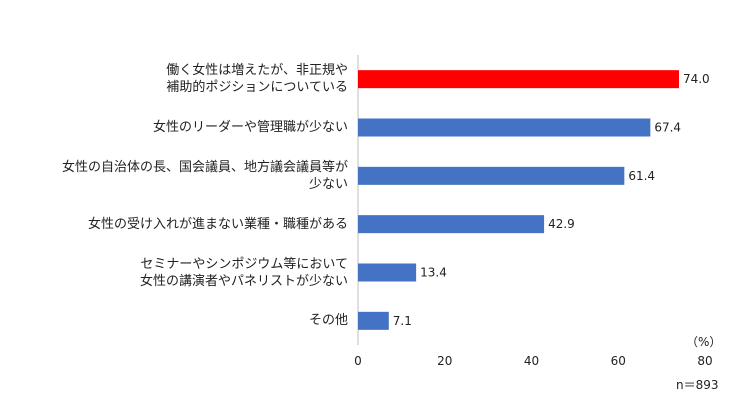 This screenshot has width=740, height=417. Describe the element at coordinates (696, 79) in the screenshot. I see `bar-value-label: 74.0` at that location.